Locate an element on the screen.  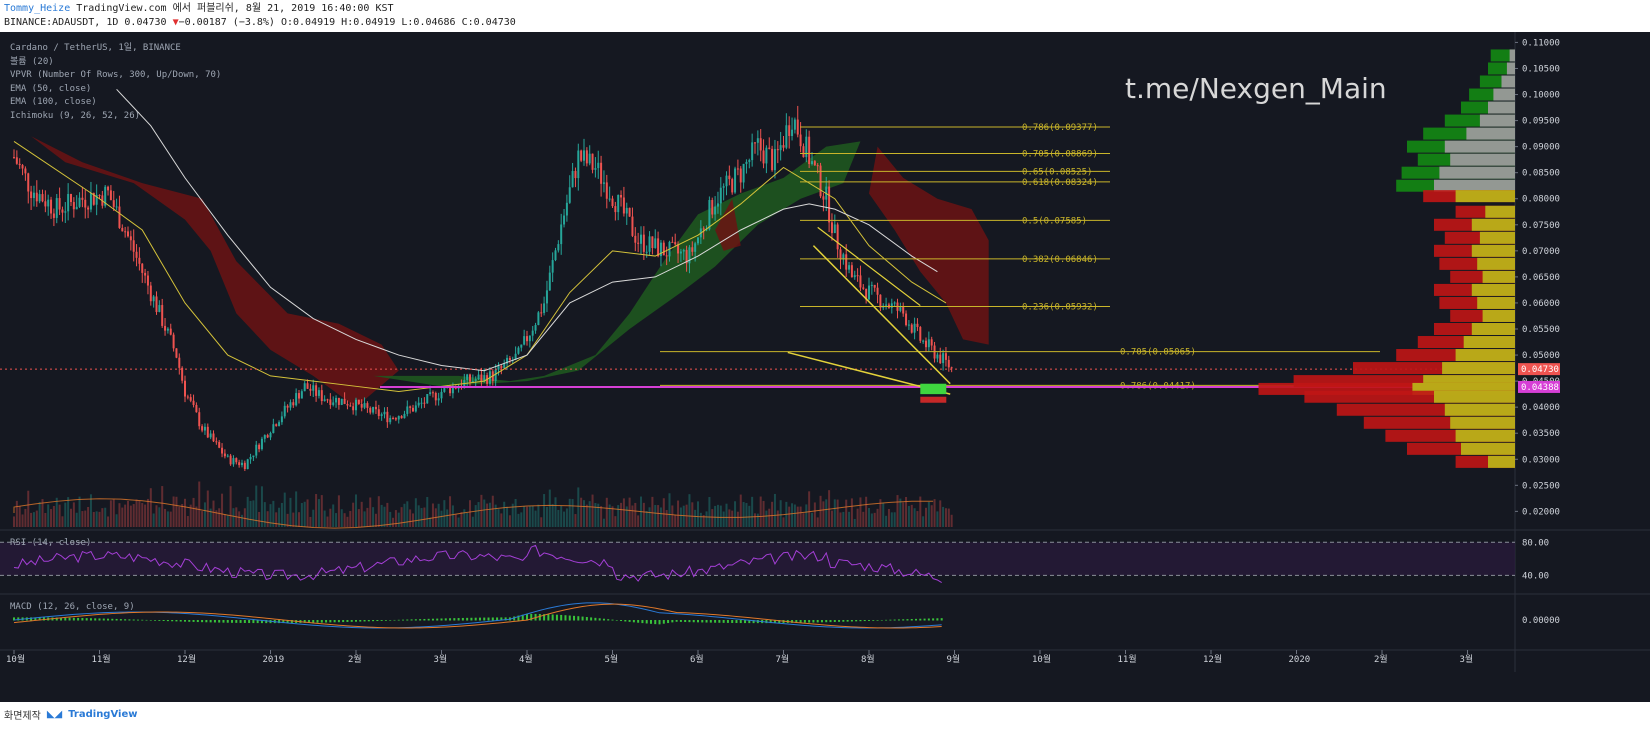
legend-symbol: Cardano / TetherUS, 1일, BINANCE is located at coordinates (95, 48).